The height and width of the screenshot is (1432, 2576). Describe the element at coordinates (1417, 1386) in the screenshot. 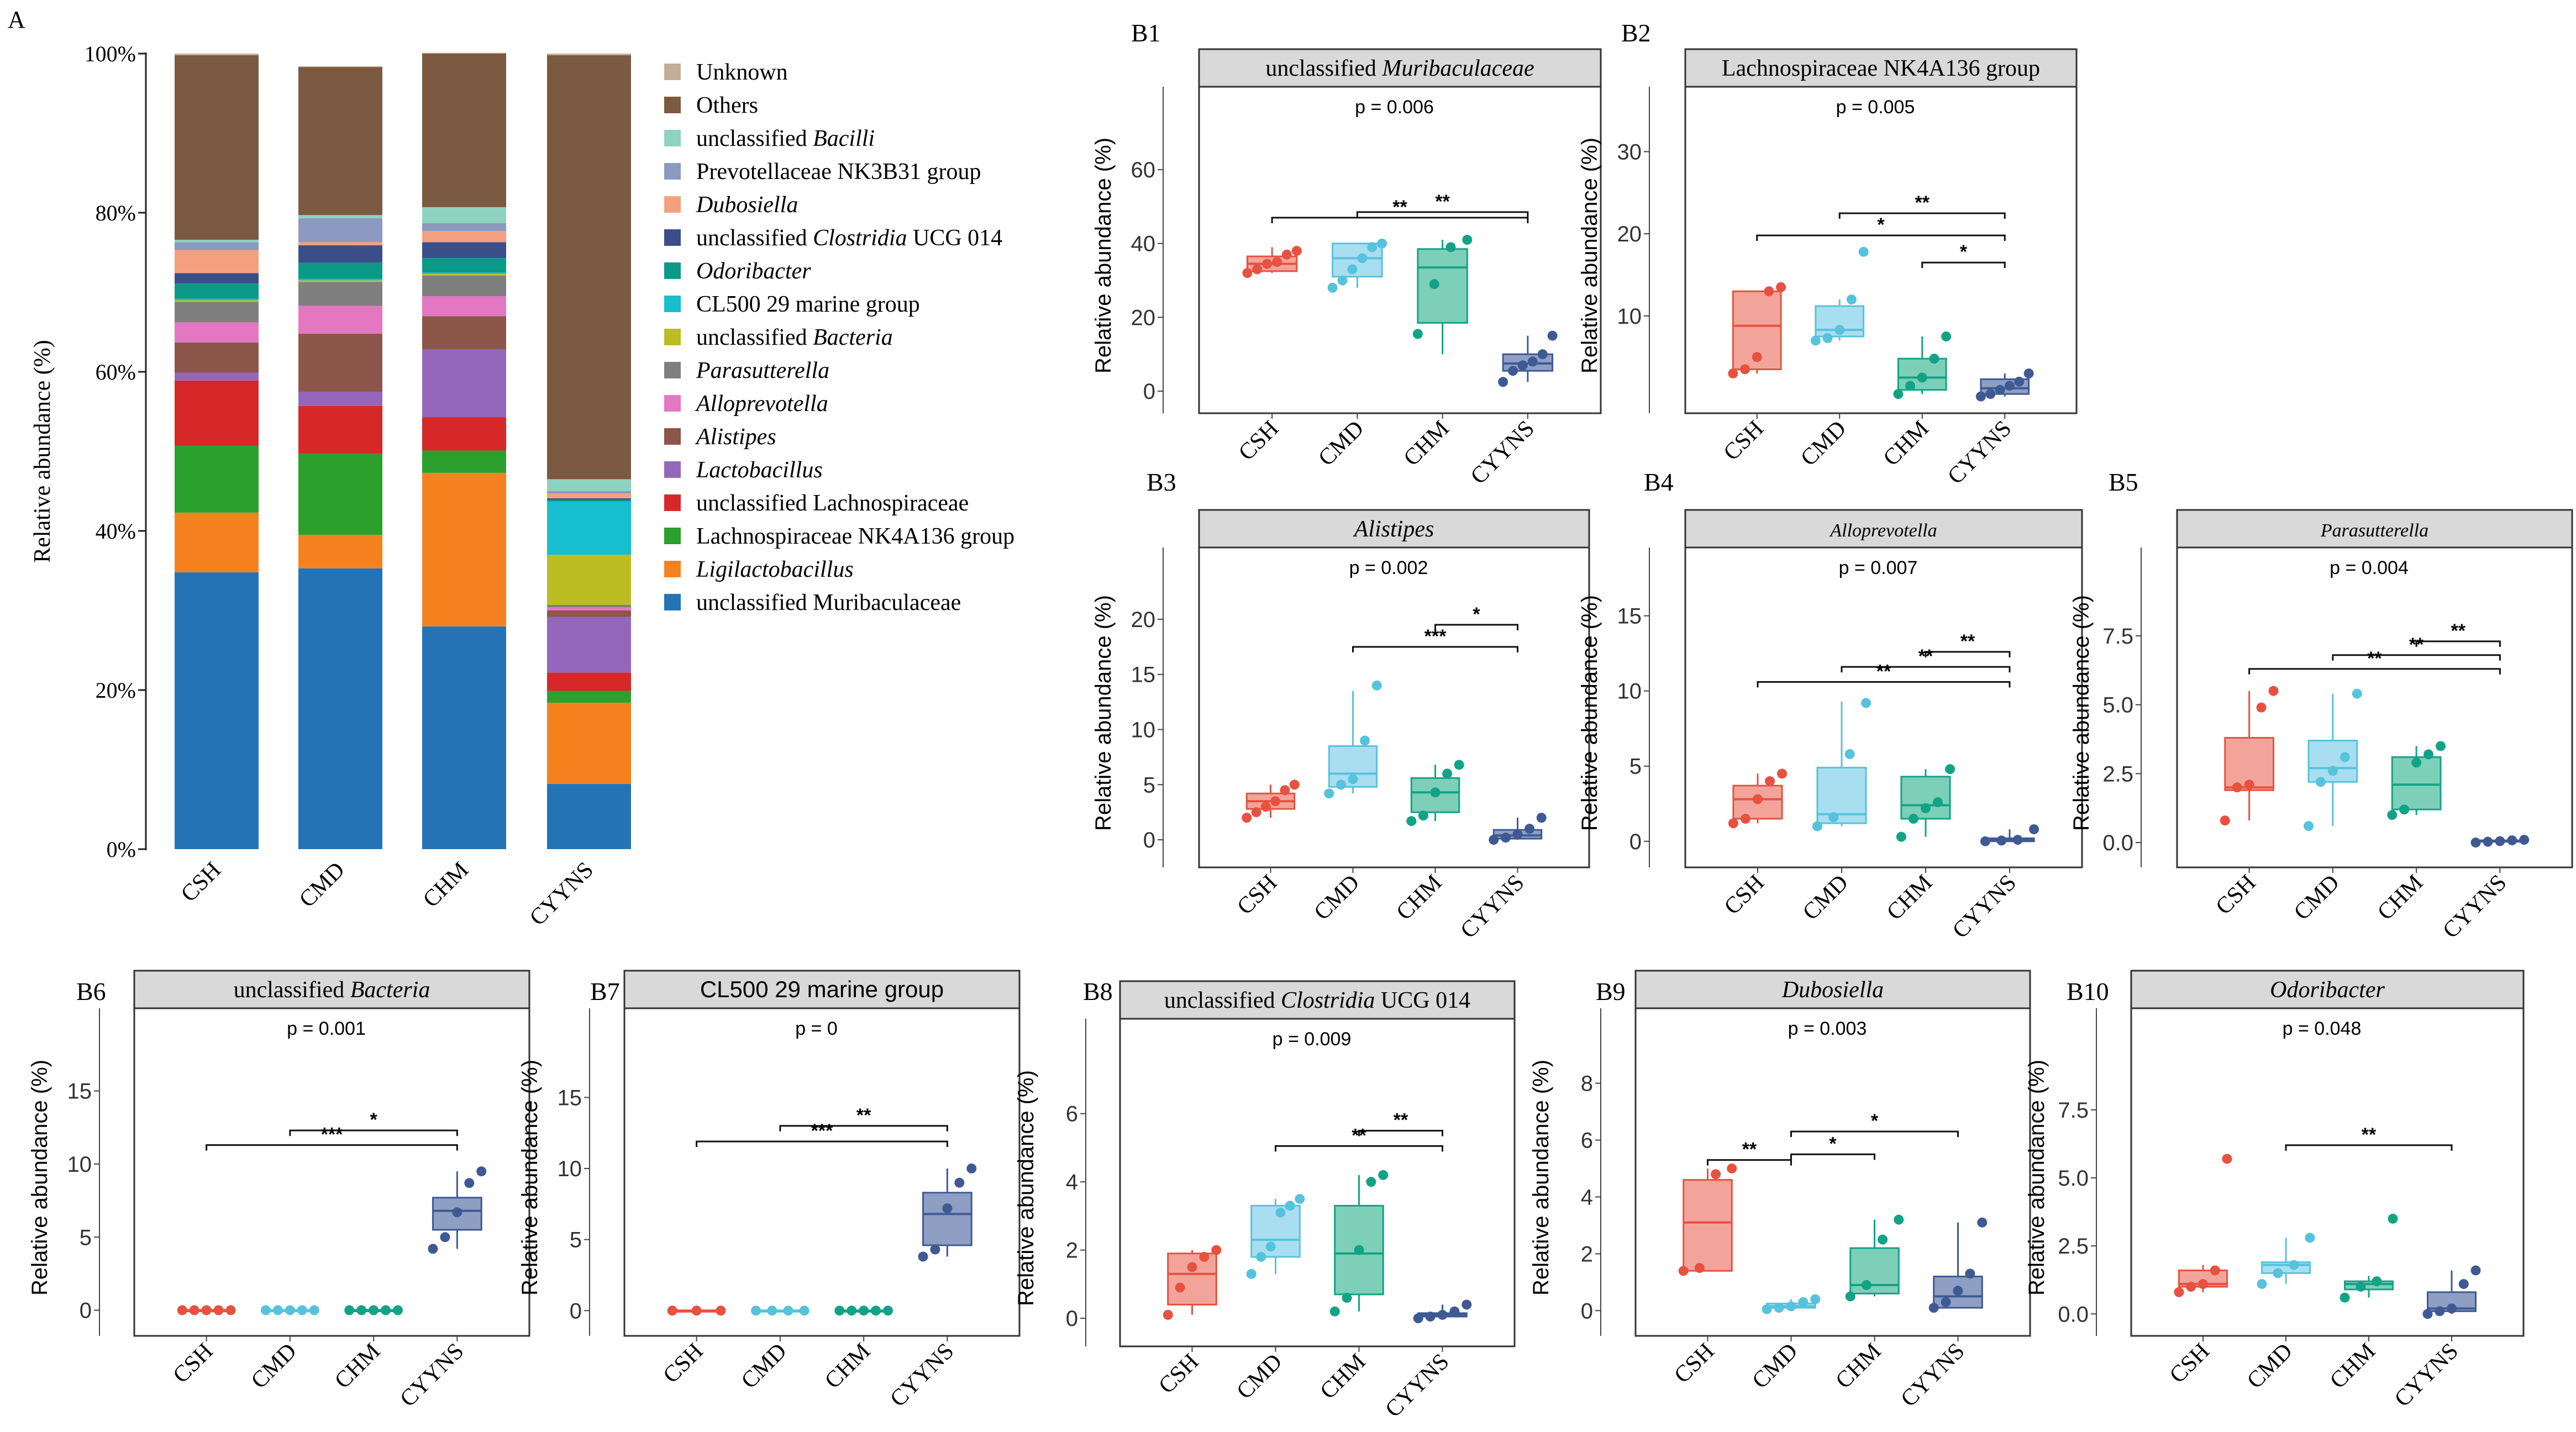

I see `x-tick-label: CYYNS` at that location.